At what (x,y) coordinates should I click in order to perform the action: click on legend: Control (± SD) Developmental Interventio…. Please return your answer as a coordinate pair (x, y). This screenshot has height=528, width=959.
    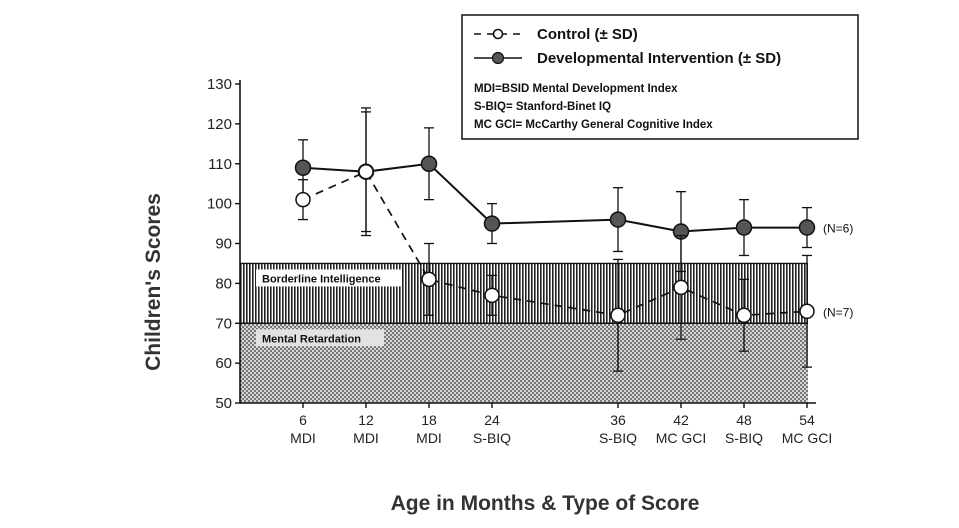
    Looking at the image, I should click on (660, 77).